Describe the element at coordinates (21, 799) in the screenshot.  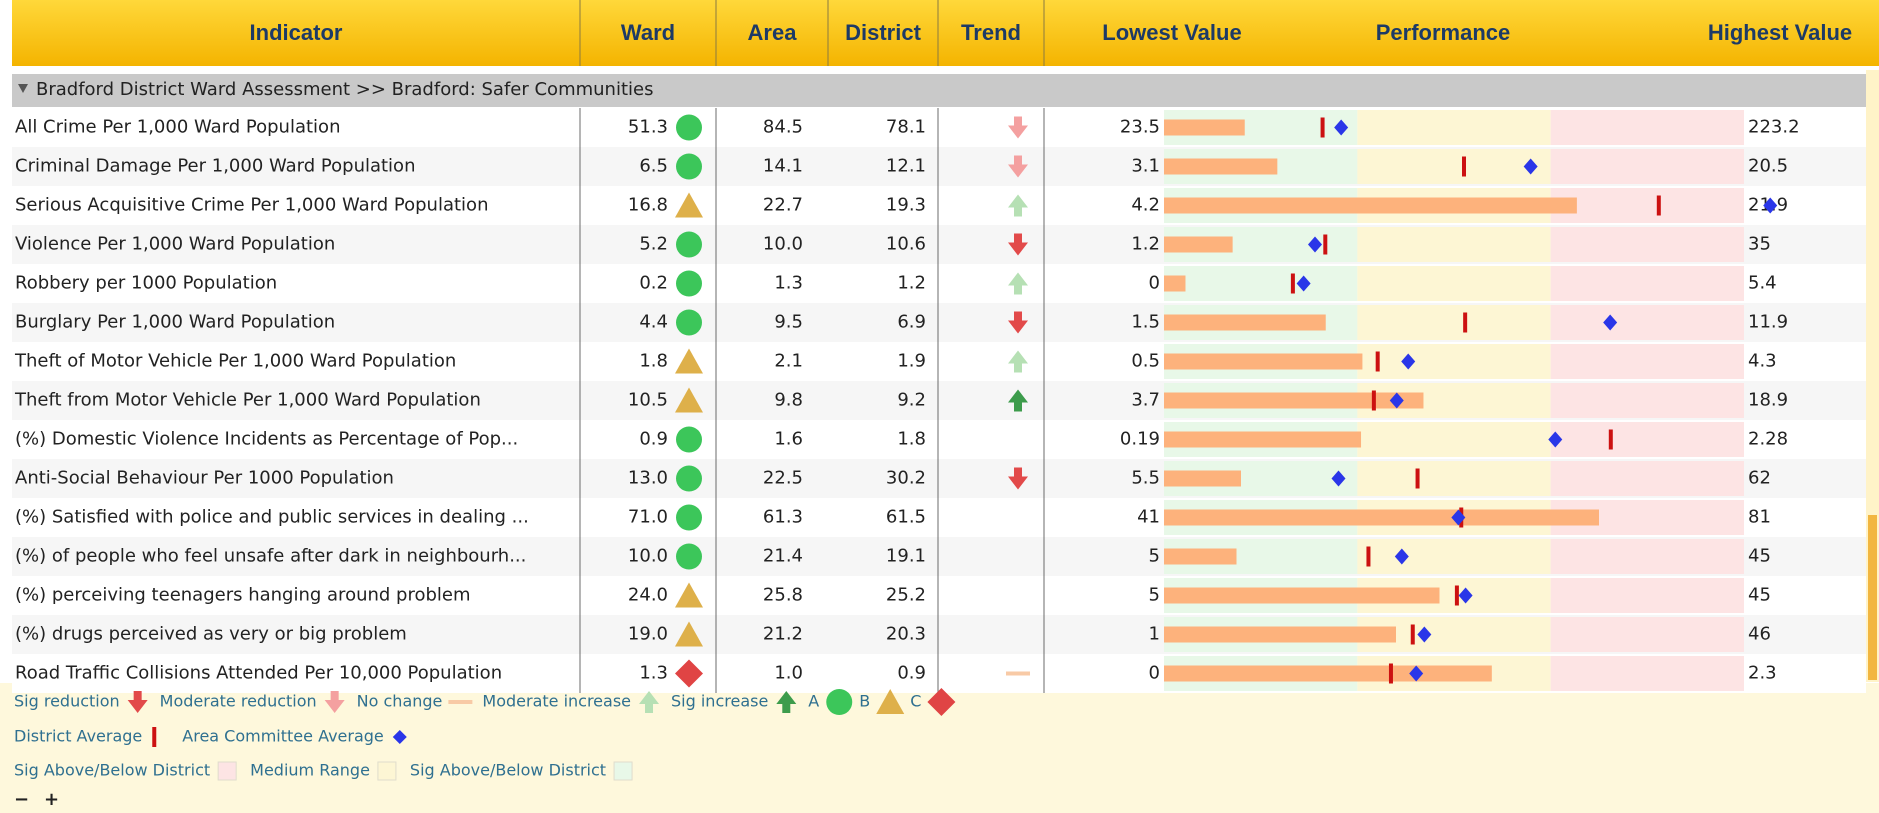
I see `collapse-all: −` at that location.